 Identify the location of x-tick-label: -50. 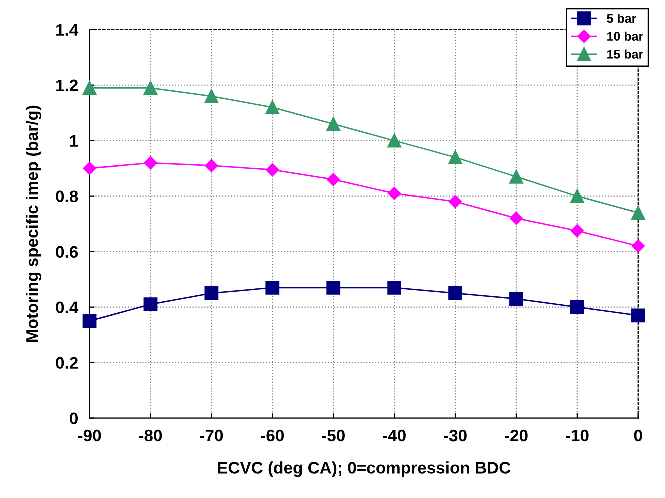
(333, 436).